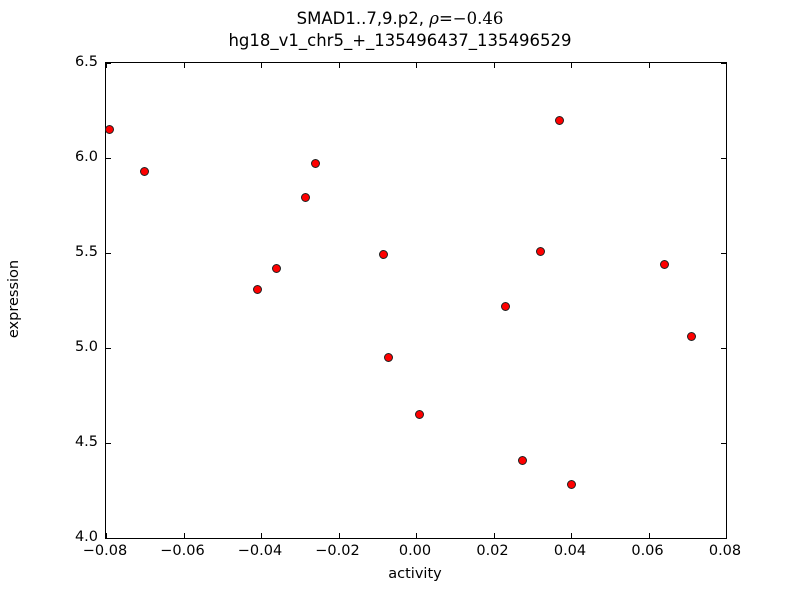 The width and height of the screenshot is (800, 600). What do you see at coordinates (105, 551) in the screenshot?
I see `x-axis-tick-label: −0.08` at bounding box center [105, 551].